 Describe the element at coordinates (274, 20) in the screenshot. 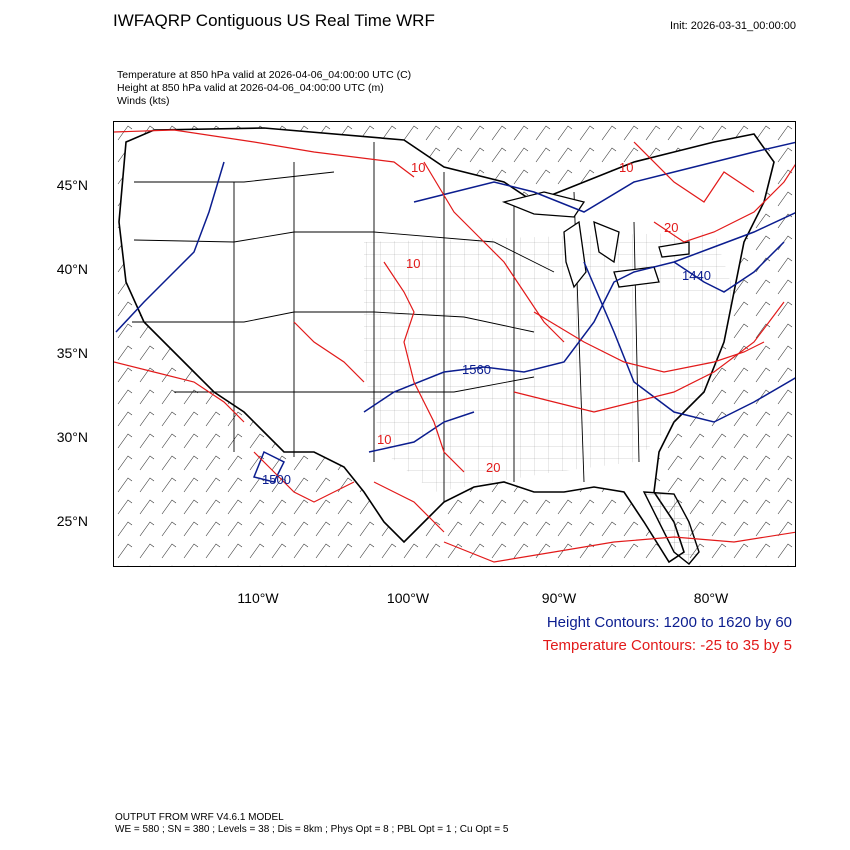

I see `map-title: IWFAQRP Contiguous US Real Time WRF` at that location.